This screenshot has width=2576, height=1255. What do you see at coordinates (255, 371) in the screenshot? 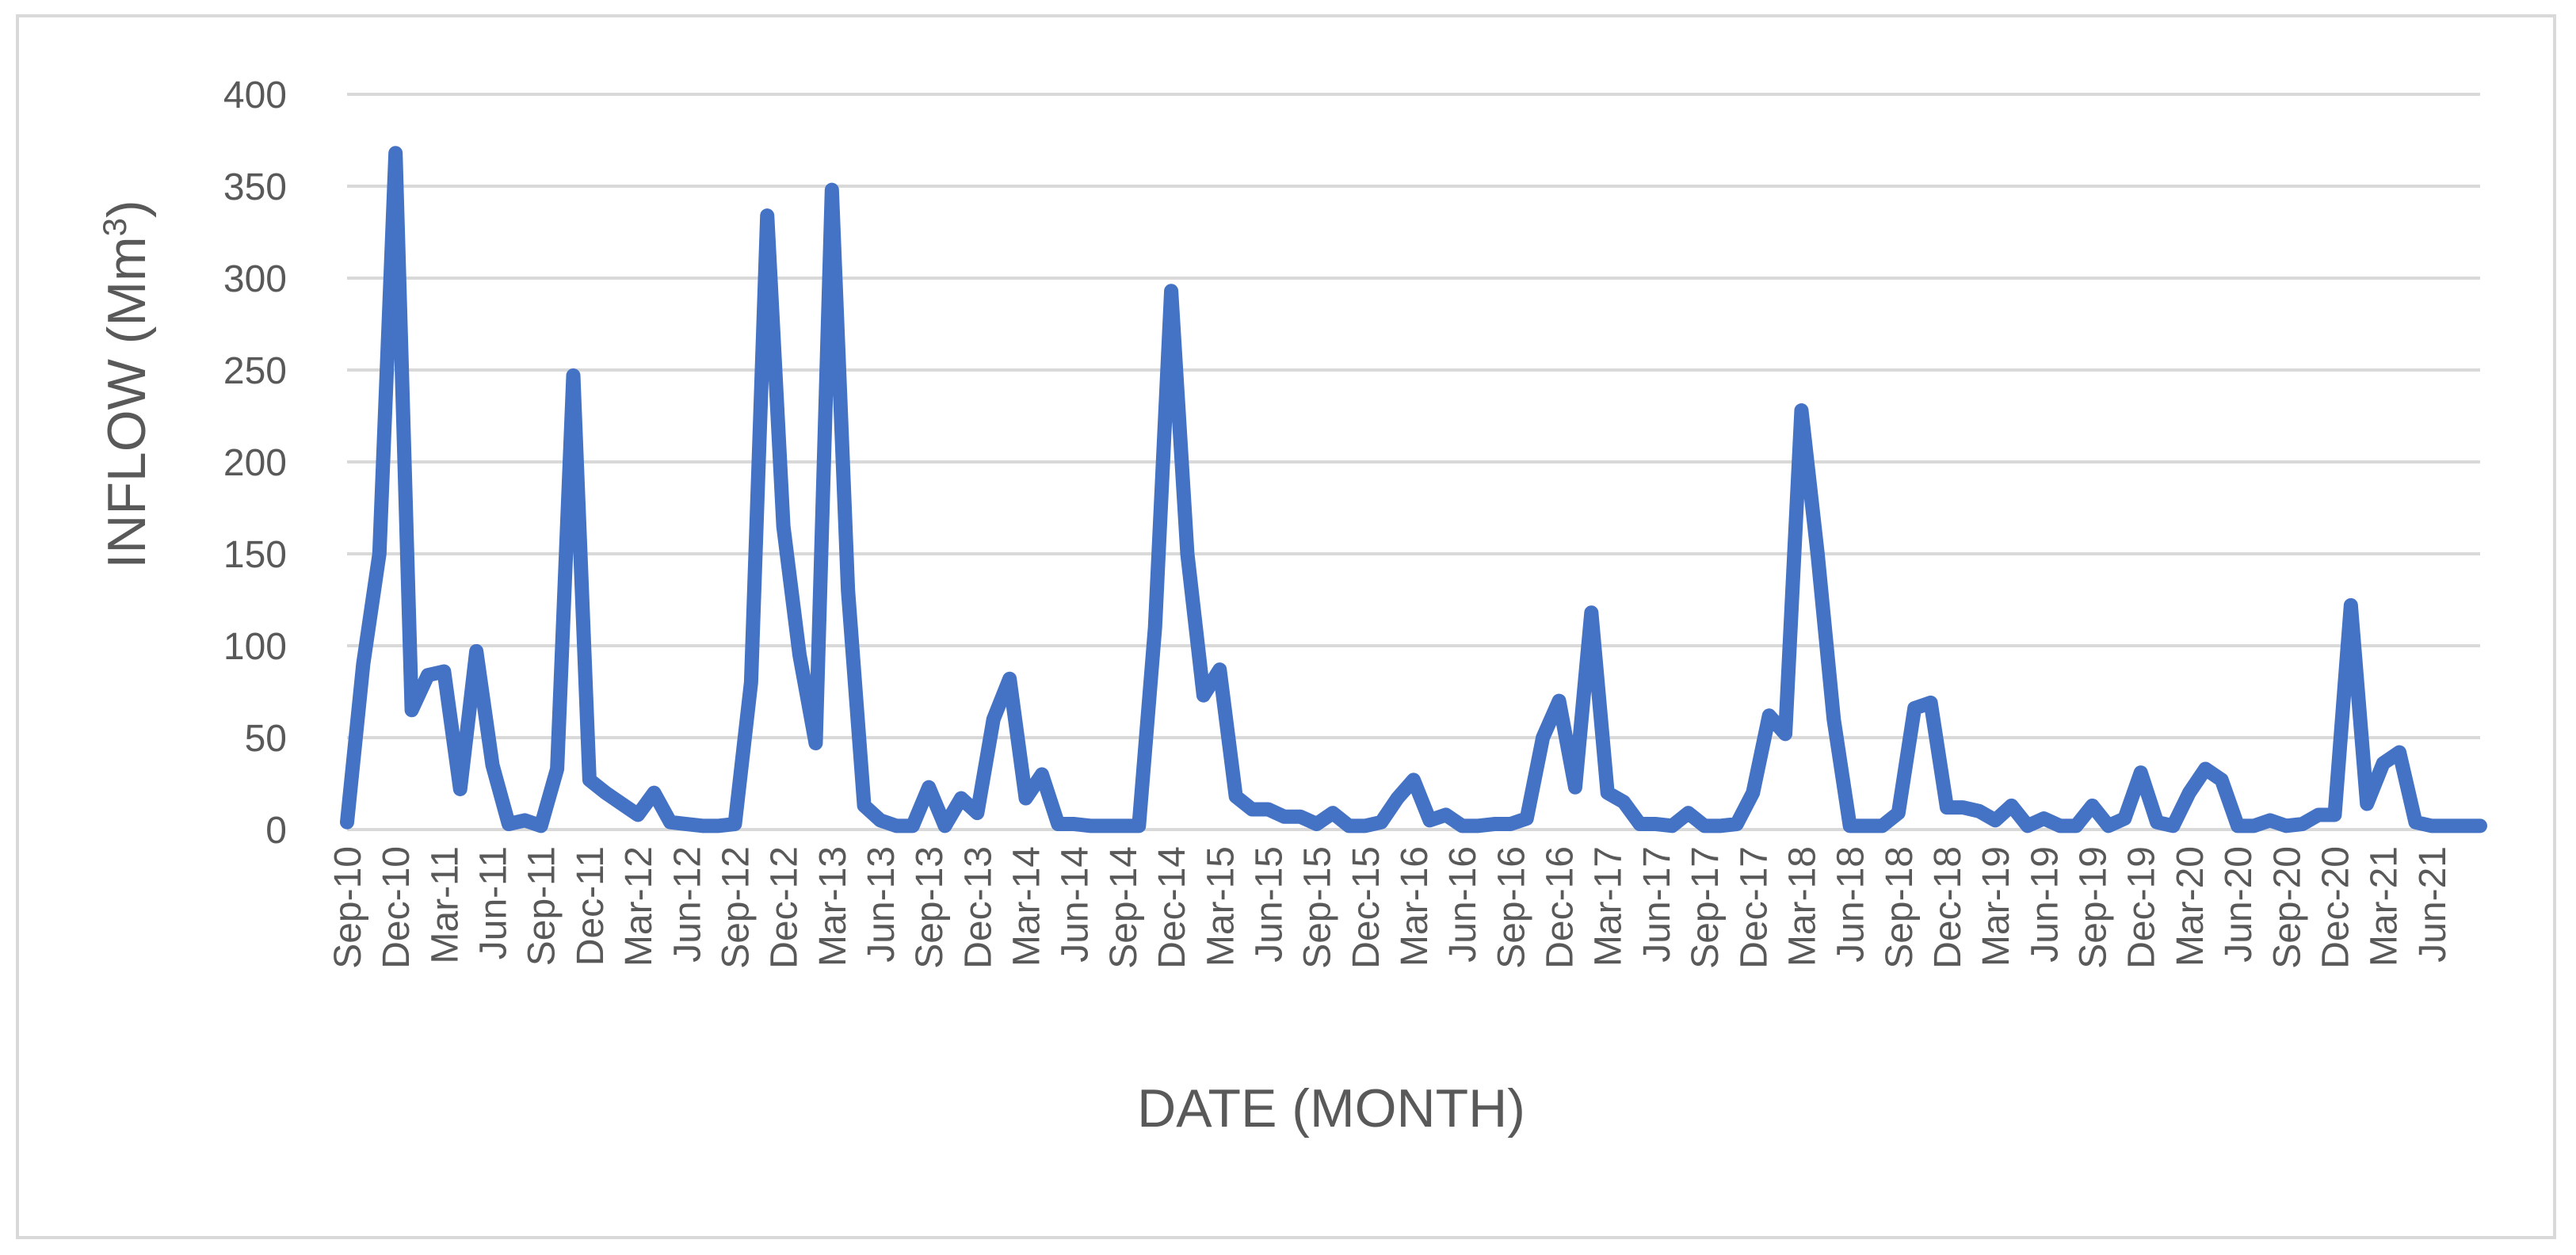
I see `y-tick-label: 250` at bounding box center [255, 371].